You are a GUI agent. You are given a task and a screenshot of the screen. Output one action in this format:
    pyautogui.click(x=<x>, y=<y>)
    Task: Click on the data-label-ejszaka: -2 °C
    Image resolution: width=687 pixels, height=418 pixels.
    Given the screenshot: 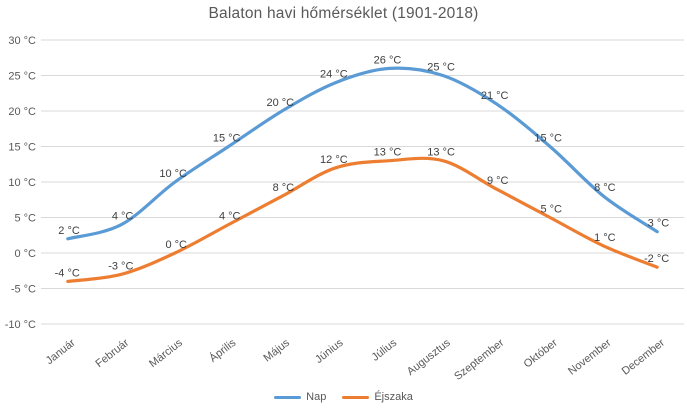 What is the action you would take?
    pyautogui.click(x=656, y=259)
    